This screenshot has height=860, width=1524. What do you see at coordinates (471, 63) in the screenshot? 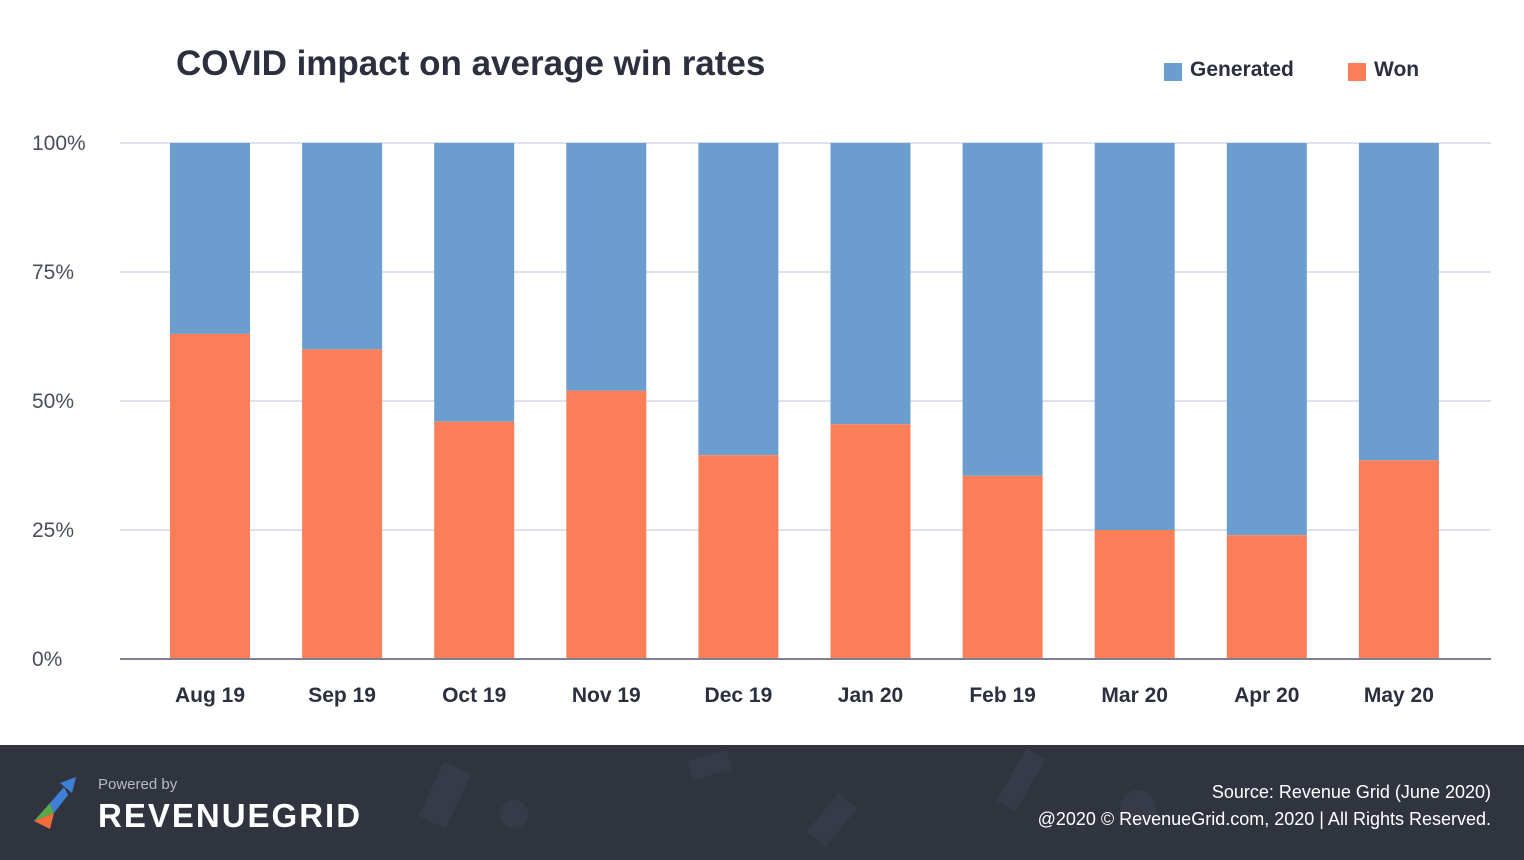
I see `chart-title: COVID impact on average win rates` at bounding box center [471, 63].